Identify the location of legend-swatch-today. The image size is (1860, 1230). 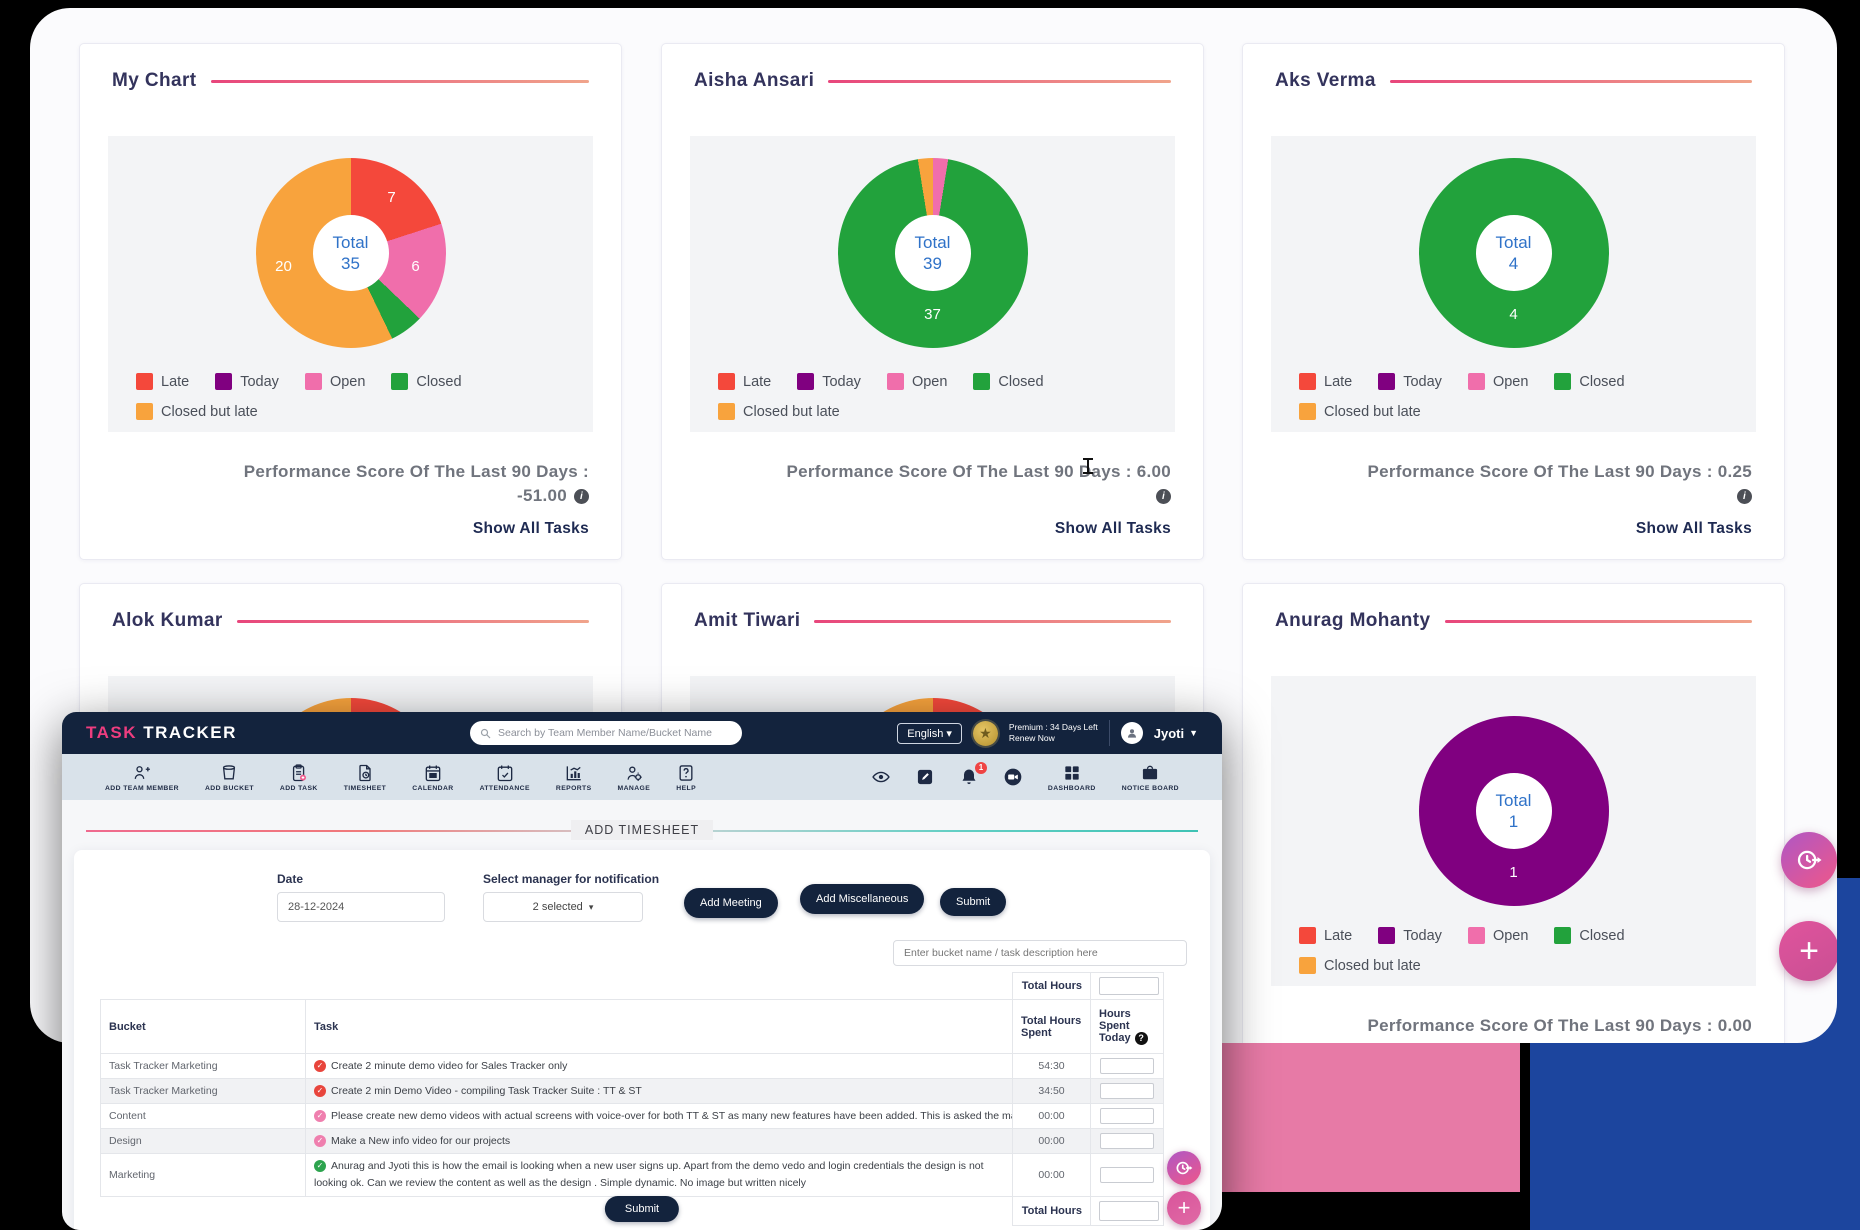
(806, 381).